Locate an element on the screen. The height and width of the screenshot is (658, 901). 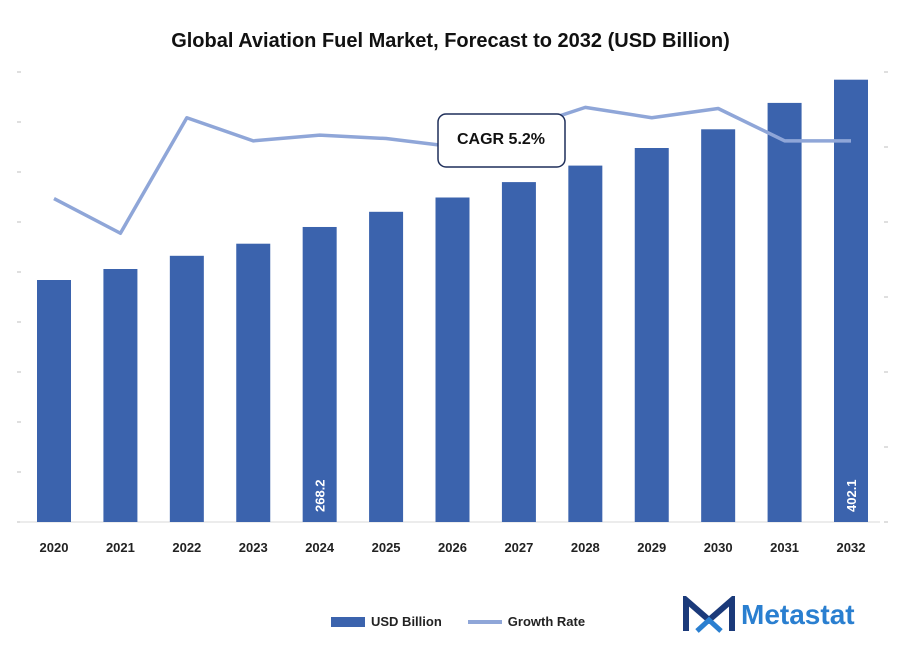
cagr-box is located at coordinates (501, 140).